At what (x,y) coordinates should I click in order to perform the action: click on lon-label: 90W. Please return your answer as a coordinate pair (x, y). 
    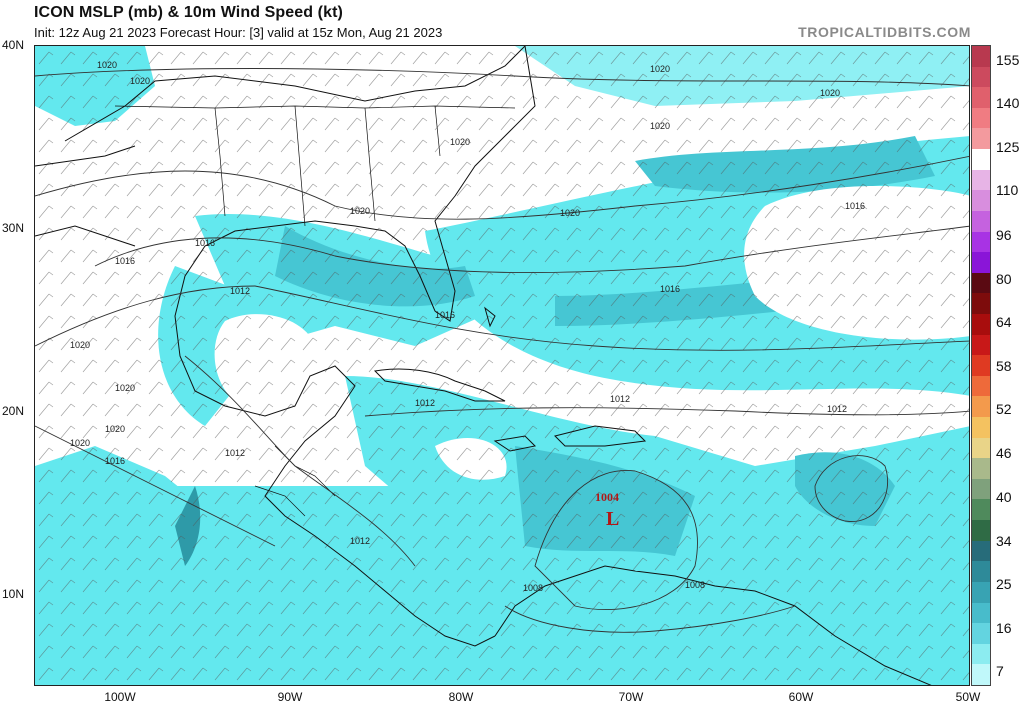
    Looking at the image, I should click on (290, 697).